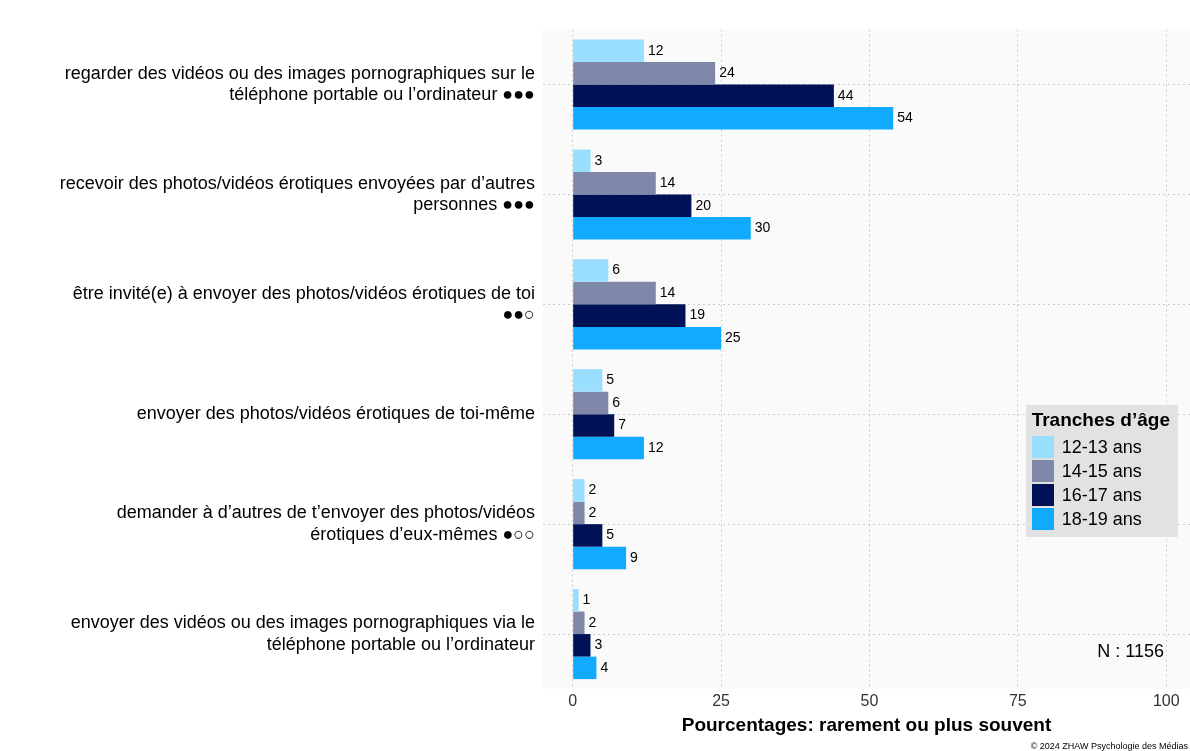 This screenshot has width=1190, height=751. What do you see at coordinates (697, 314) in the screenshot?
I see `data-label: 19` at bounding box center [697, 314].